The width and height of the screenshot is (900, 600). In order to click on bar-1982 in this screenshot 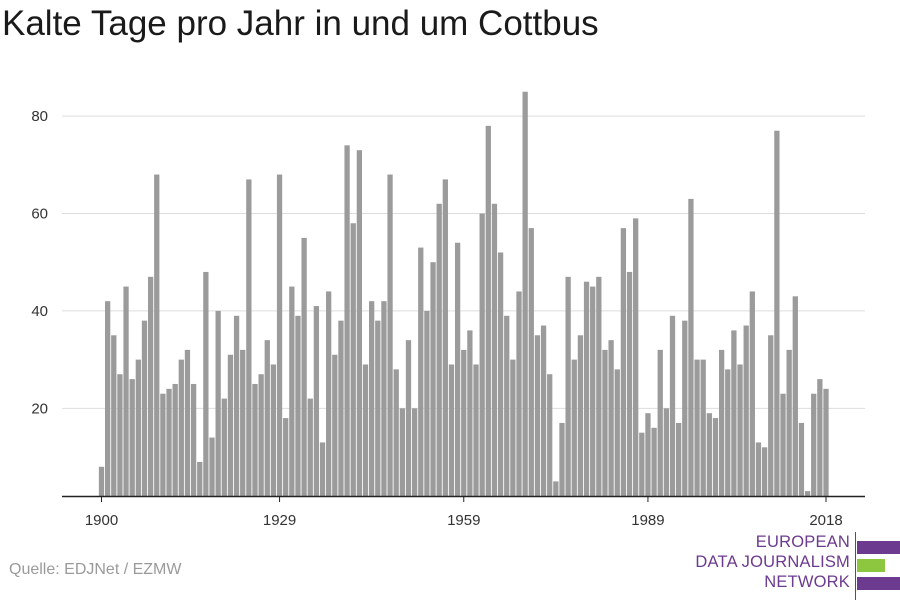, I will do `click(605, 422)`.